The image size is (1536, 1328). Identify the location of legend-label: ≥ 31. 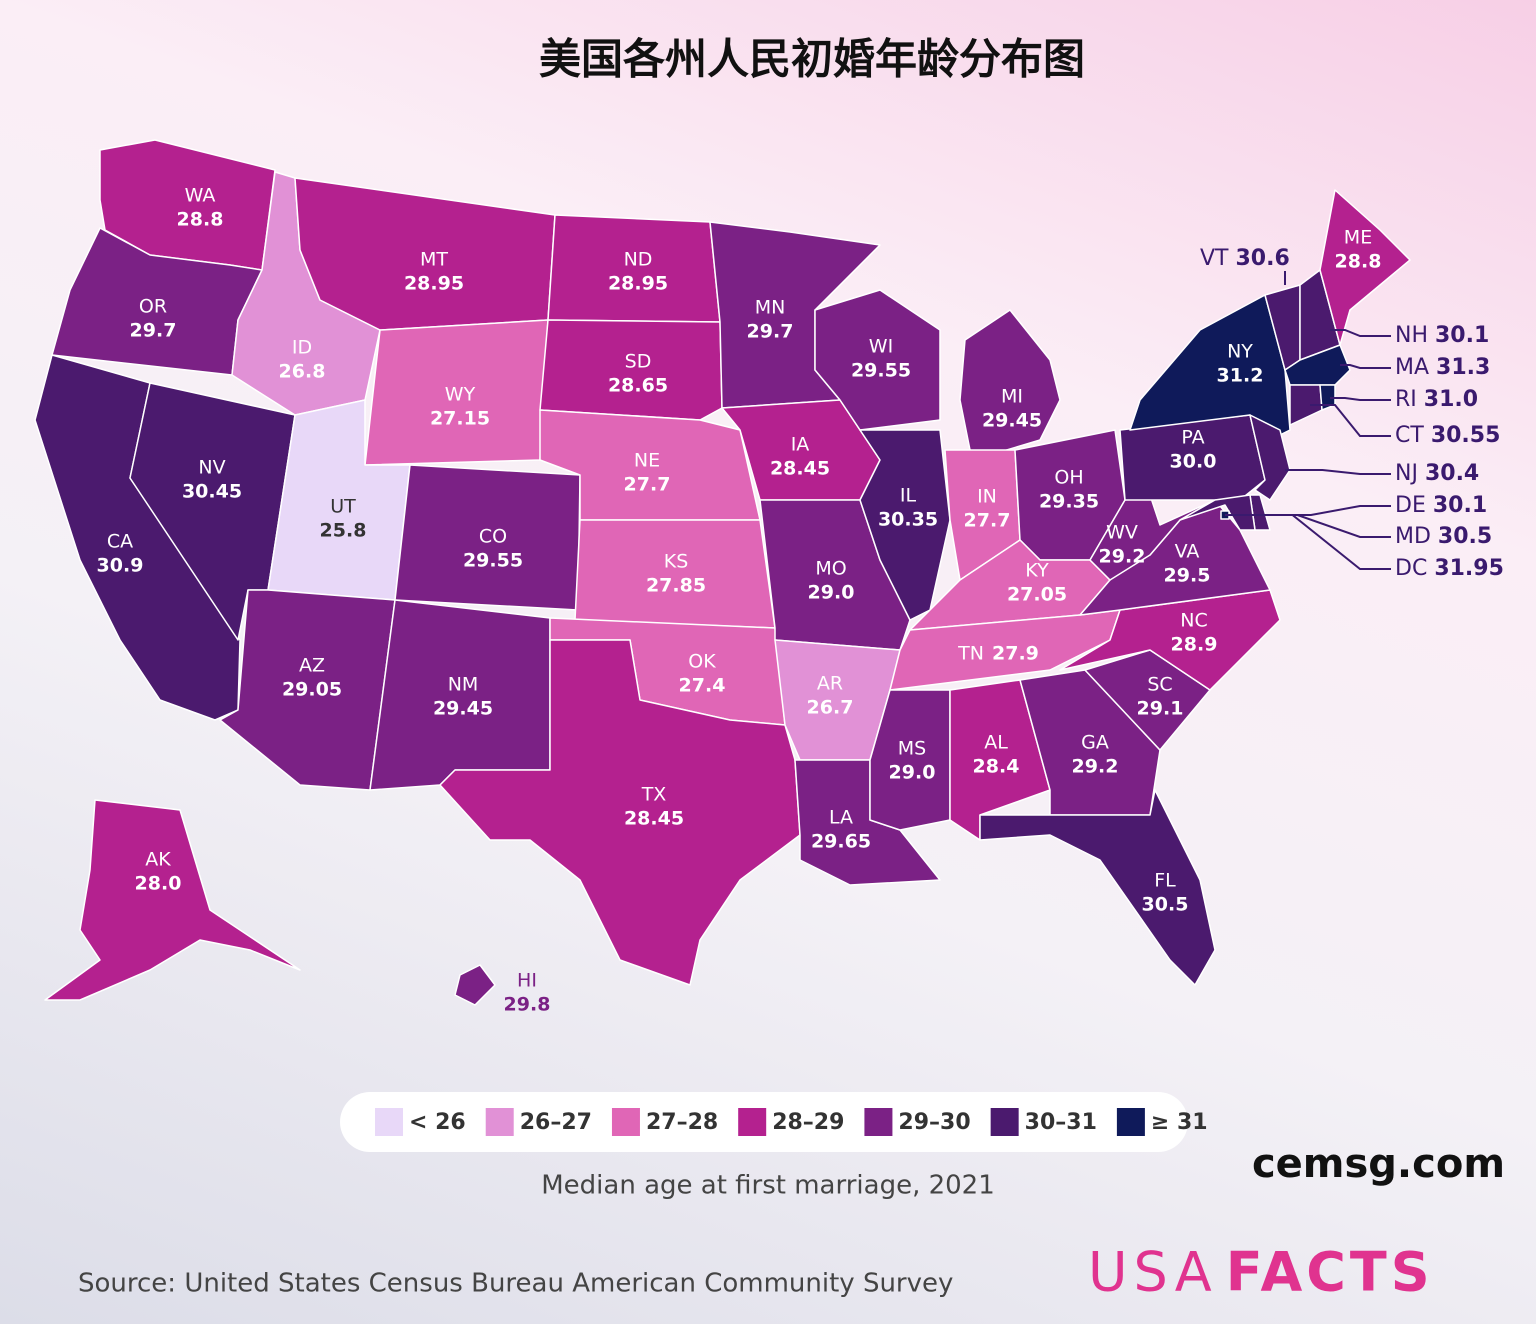
(1179, 1122).